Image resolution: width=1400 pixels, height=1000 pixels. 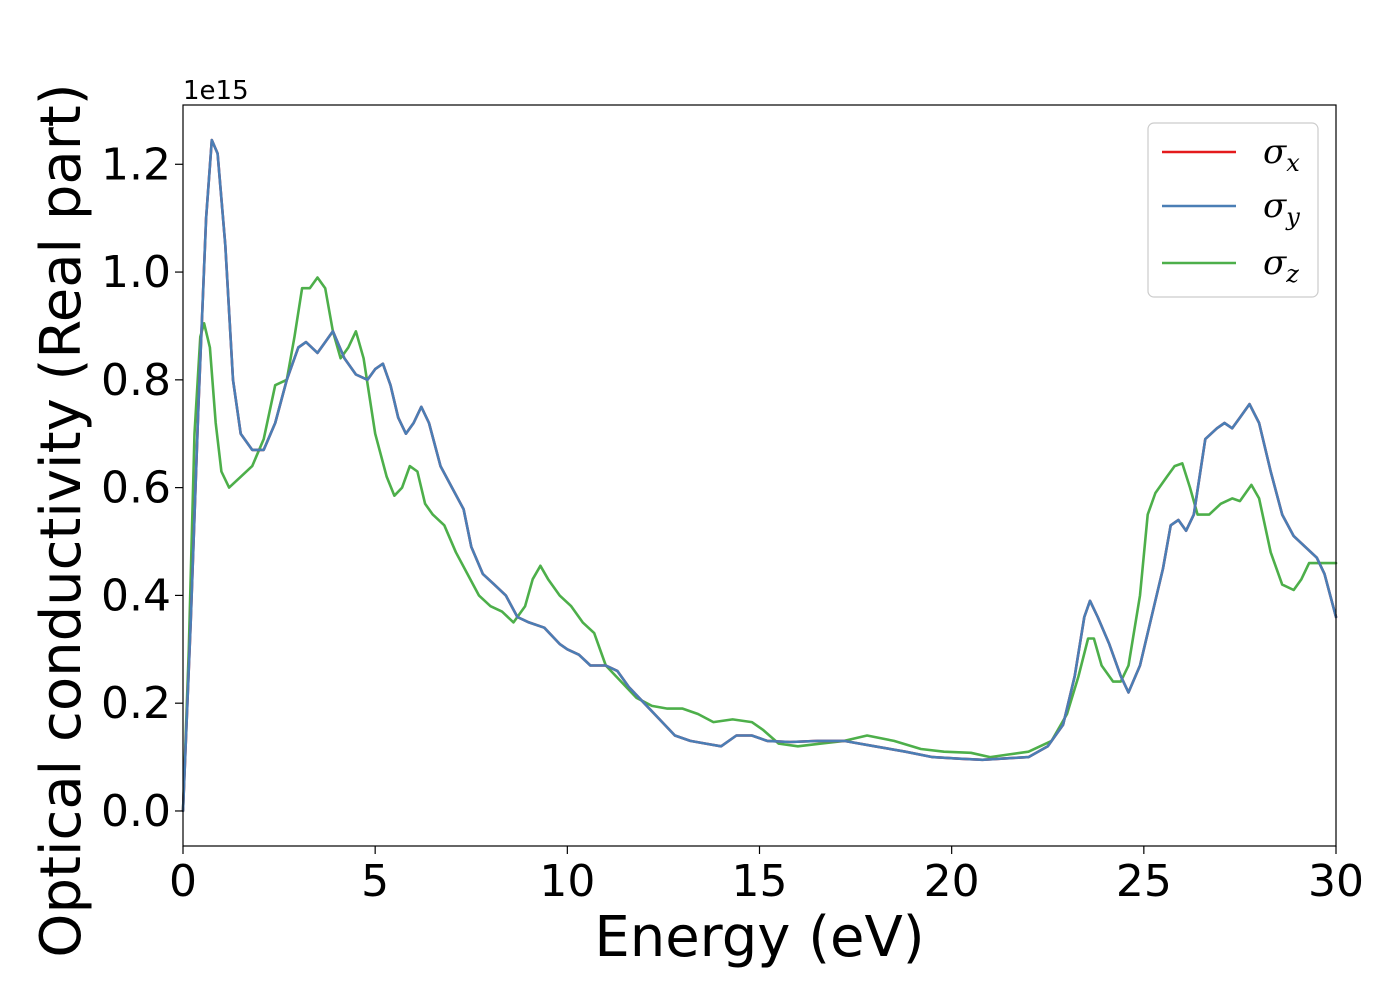 What do you see at coordinates (136, 380) in the screenshot?
I see `y-tick-label: 0.8` at bounding box center [136, 380].